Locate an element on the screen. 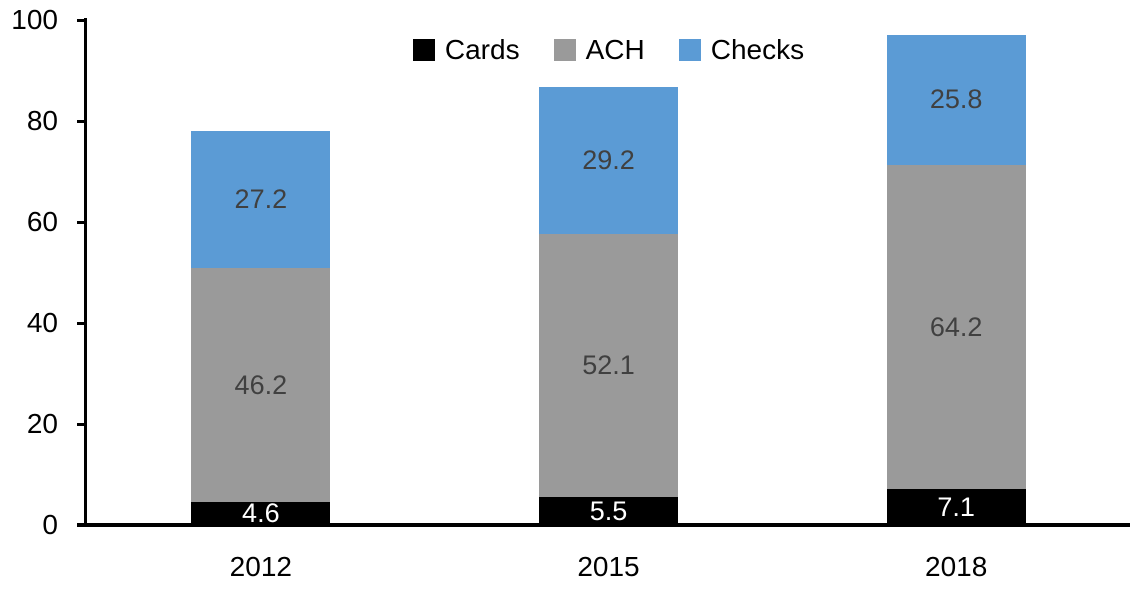  legend-label: Cards is located at coordinates (482, 49).